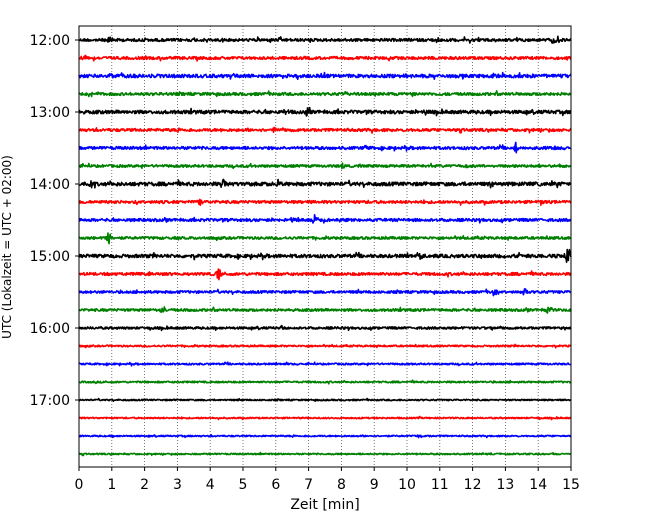  I want to click on x-tick-label: 14, so click(538, 485).